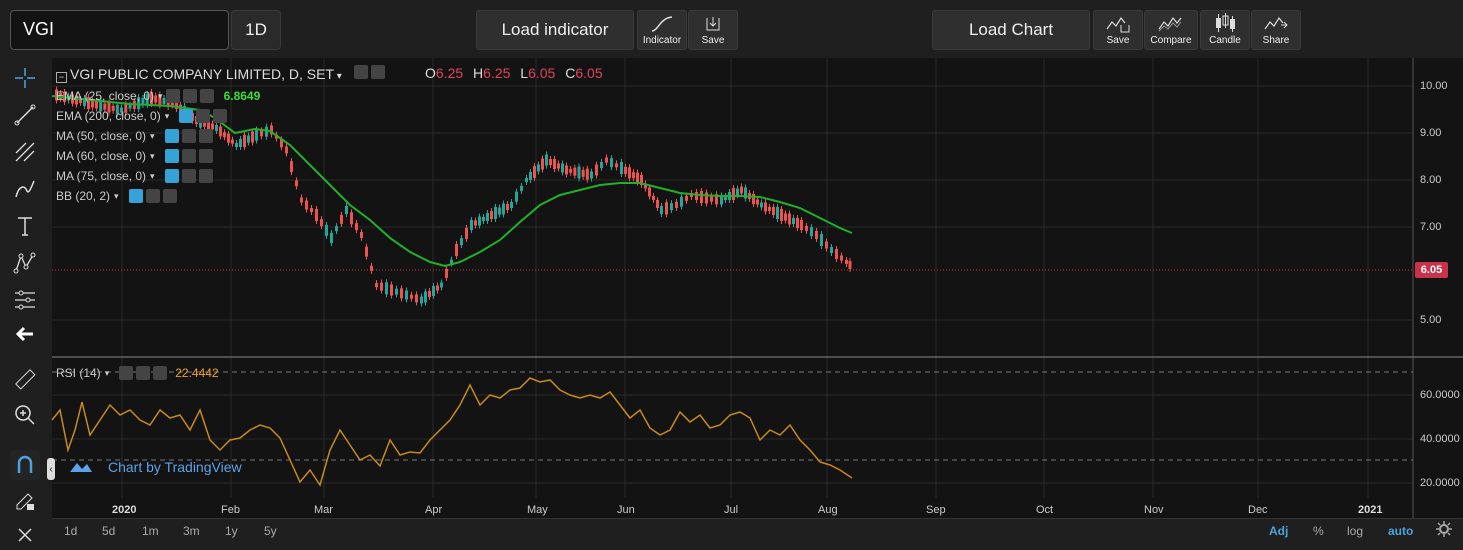 The width and height of the screenshot is (1463, 550). I want to click on drawing-toolbar, so click(25, 304).